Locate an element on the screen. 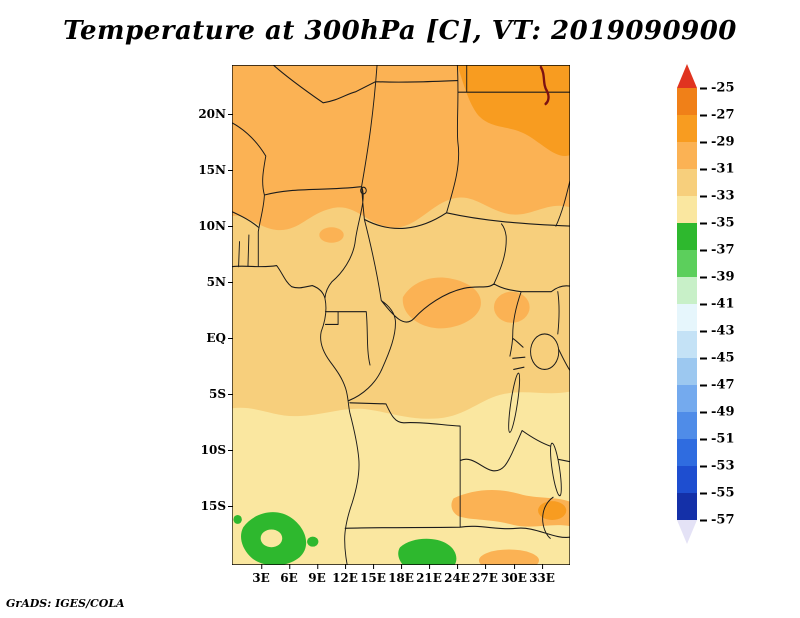  y-axis-label-10n: 10N is located at coordinates (206, 226).